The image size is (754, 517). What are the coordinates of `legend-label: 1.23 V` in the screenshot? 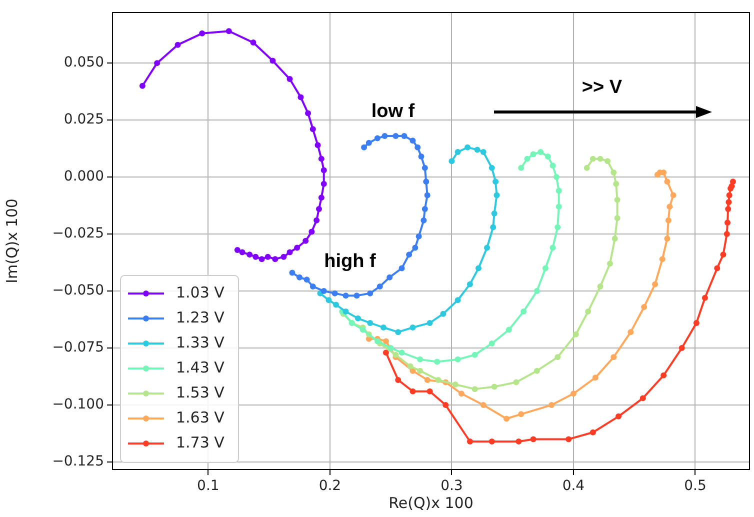 It's located at (201, 317).